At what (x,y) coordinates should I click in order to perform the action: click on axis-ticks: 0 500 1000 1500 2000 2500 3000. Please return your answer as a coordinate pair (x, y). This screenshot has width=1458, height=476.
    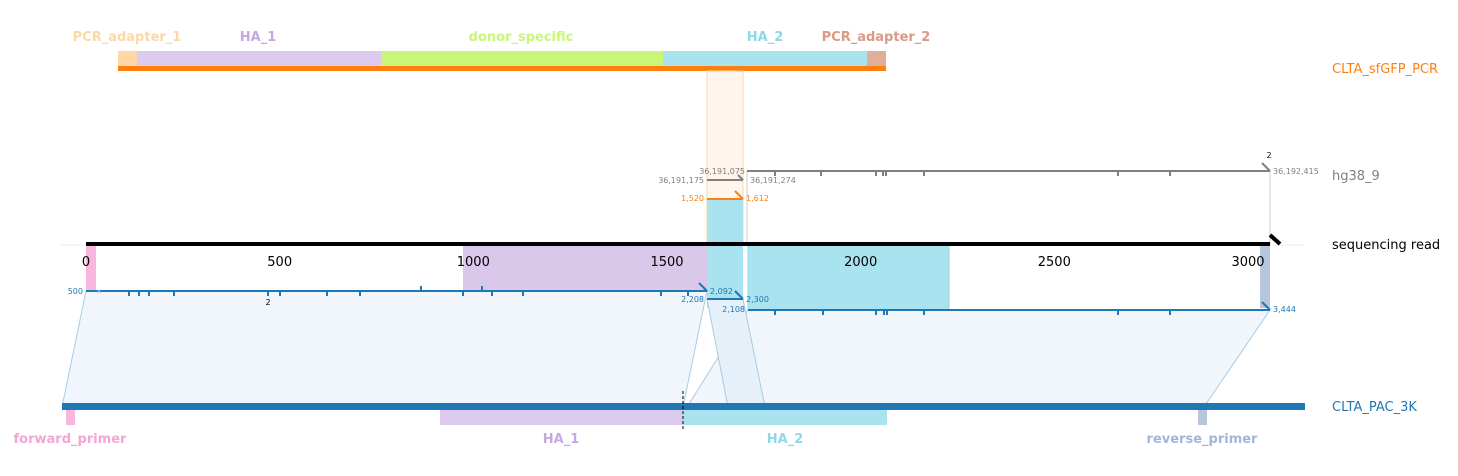
    Looking at the image, I should click on (673, 262).